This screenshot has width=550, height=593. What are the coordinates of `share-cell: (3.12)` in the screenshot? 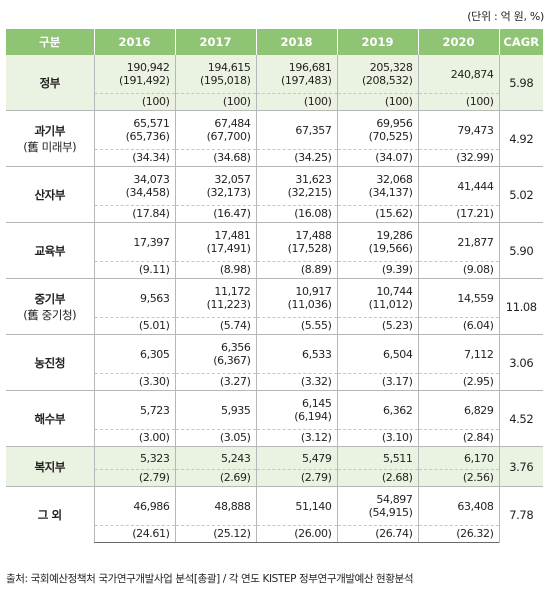 It's located at (296, 438).